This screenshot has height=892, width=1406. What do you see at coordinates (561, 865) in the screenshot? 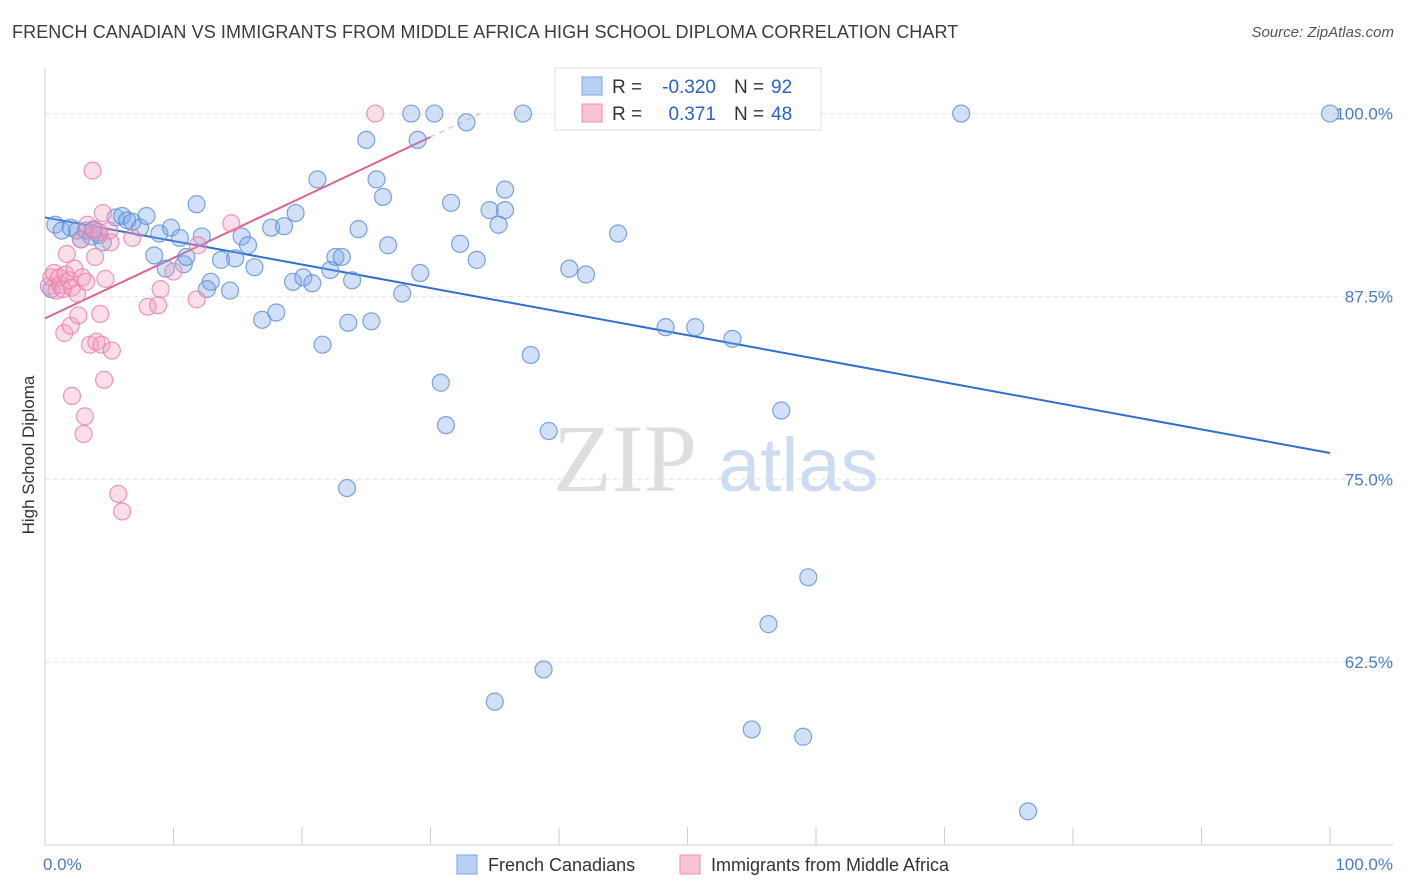
I see `bottom-legend-label-1: French Canadians` at bounding box center [561, 865].